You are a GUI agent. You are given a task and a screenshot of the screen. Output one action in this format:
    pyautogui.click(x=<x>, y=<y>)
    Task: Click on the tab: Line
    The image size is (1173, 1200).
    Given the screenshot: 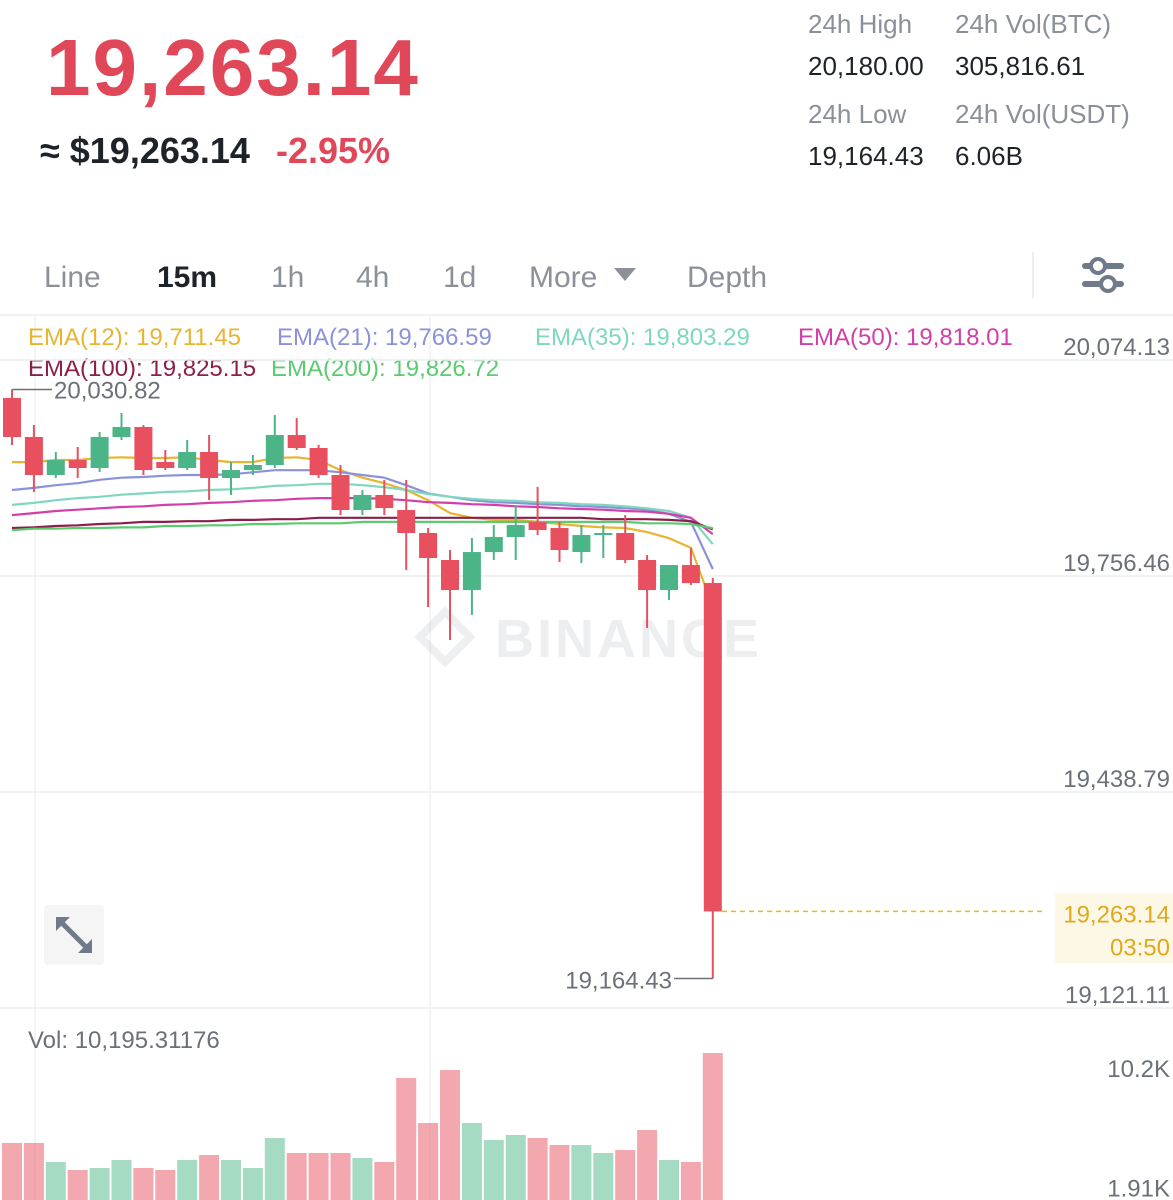 What is the action you would take?
    pyautogui.click(x=72, y=277)
    